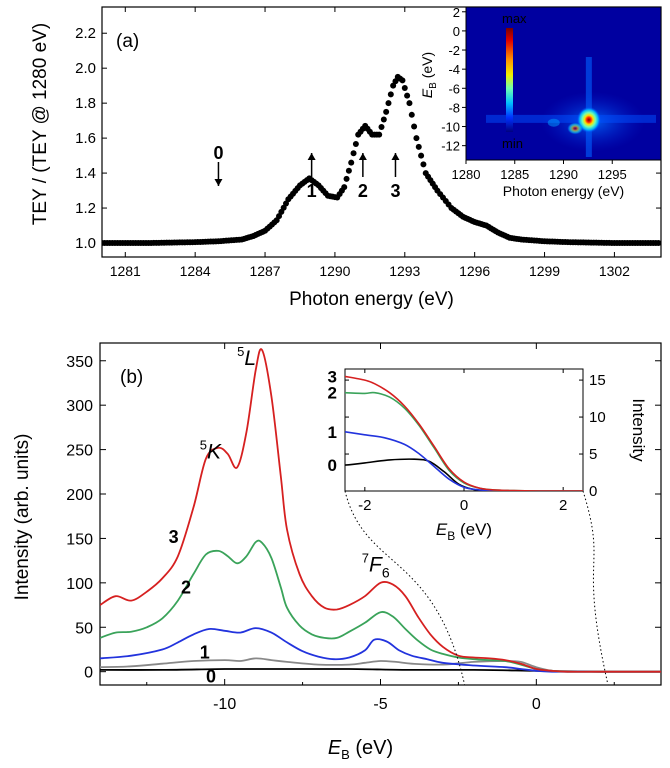  Describe the element at coordinates (250, 358) in the screenshot. I see `term-letter: L` at that location.